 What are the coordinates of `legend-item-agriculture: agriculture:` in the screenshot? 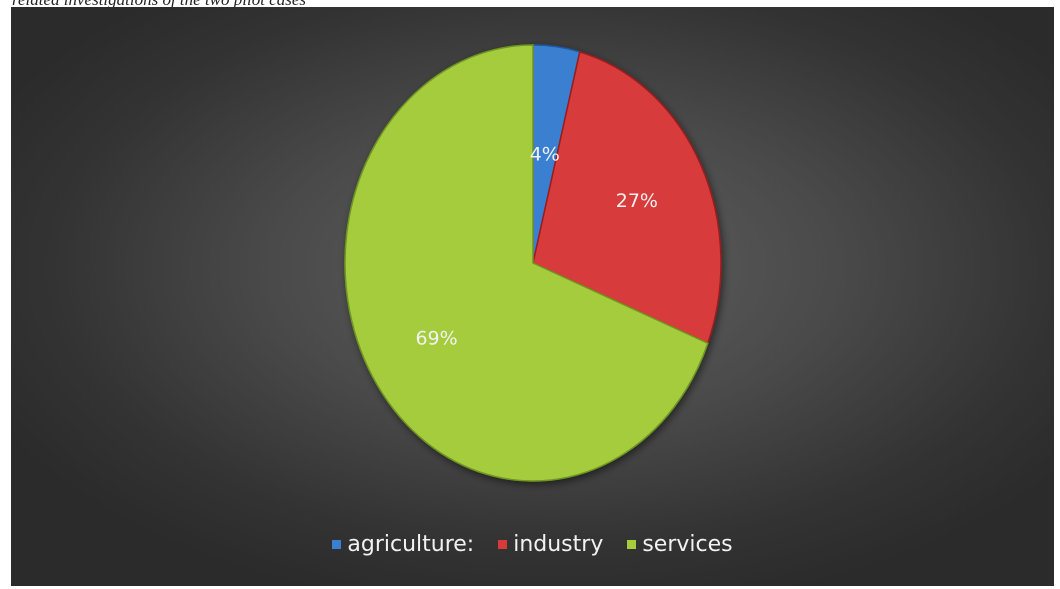 It's located at (403, 544).